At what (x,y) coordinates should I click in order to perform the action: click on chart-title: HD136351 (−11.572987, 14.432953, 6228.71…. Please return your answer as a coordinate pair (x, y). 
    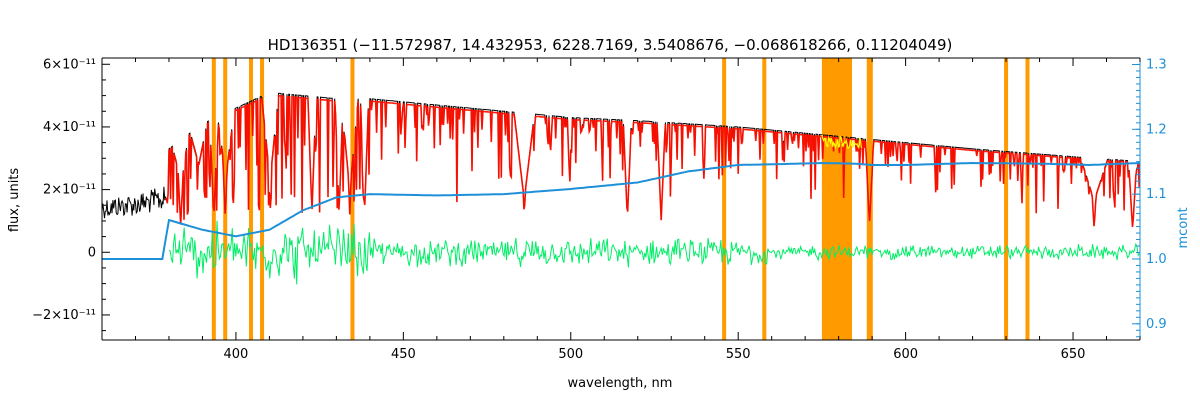
    Looking at the image, I should click on (610, 45).